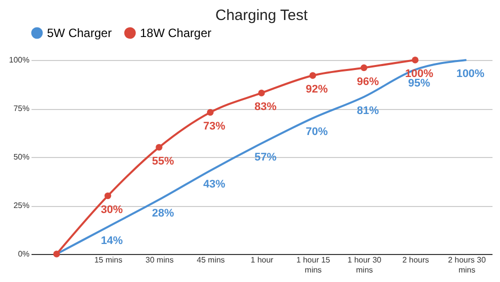  I want to click on data-label: 96%, so click(368, 82).